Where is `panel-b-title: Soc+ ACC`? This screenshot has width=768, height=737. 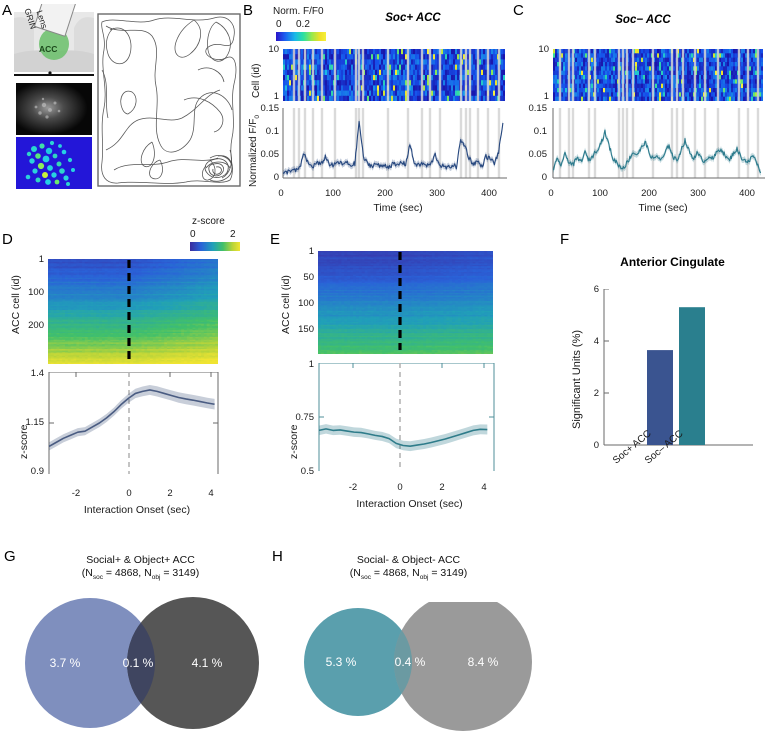
panel-b-title: Soc+ ACC is located at coordinates (413, 18).